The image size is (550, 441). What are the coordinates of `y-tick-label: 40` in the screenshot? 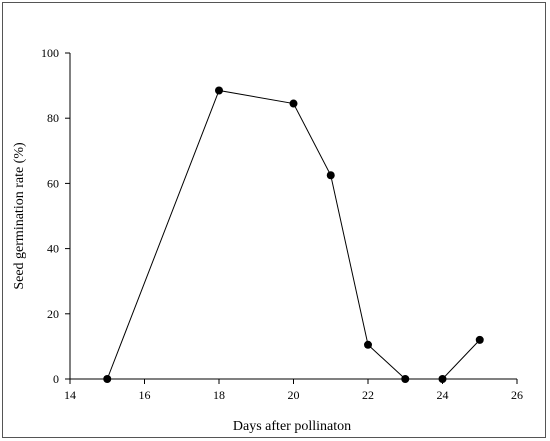 It's located at (53, 249).